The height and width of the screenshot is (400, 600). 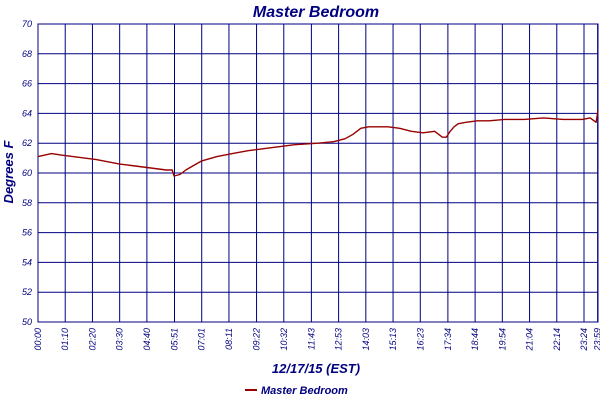 What do you see at coordinates (284, 339) in the screenshot?
I see `x-tick-label: 10:32` at bounding box center [284, 339].